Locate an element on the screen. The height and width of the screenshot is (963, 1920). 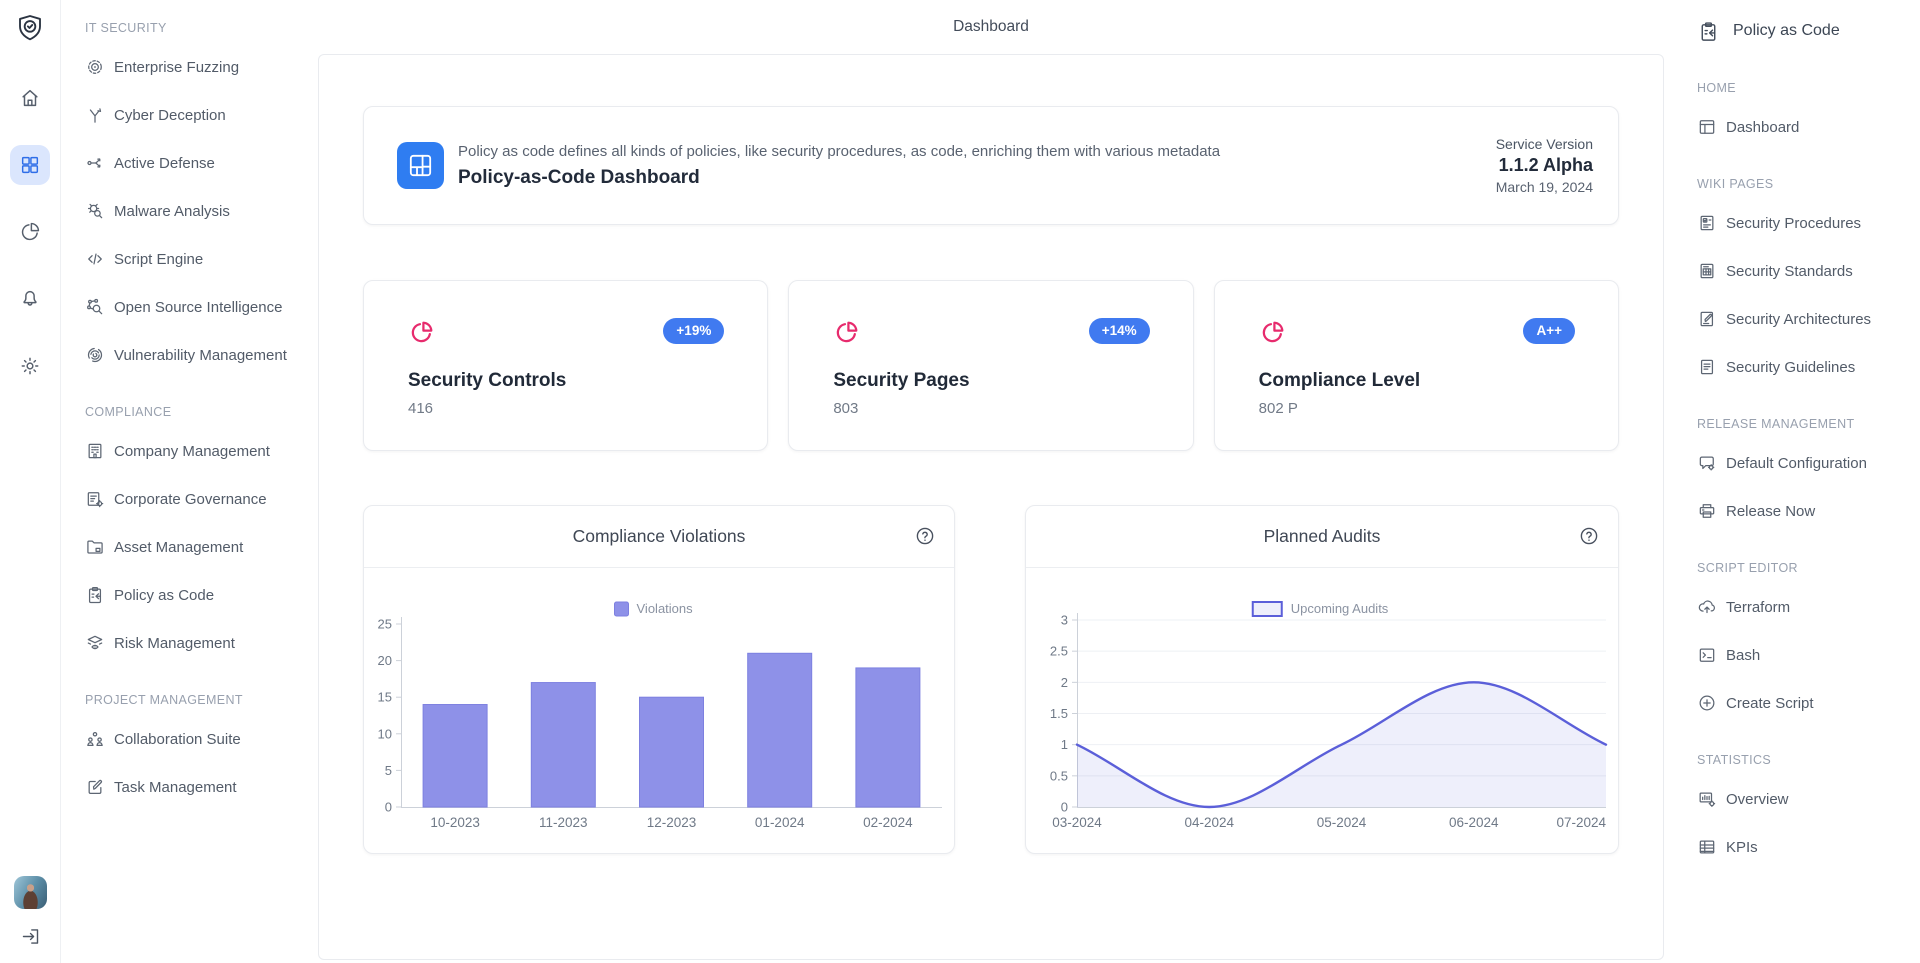
target-icon is located at coordinates (95, 67).